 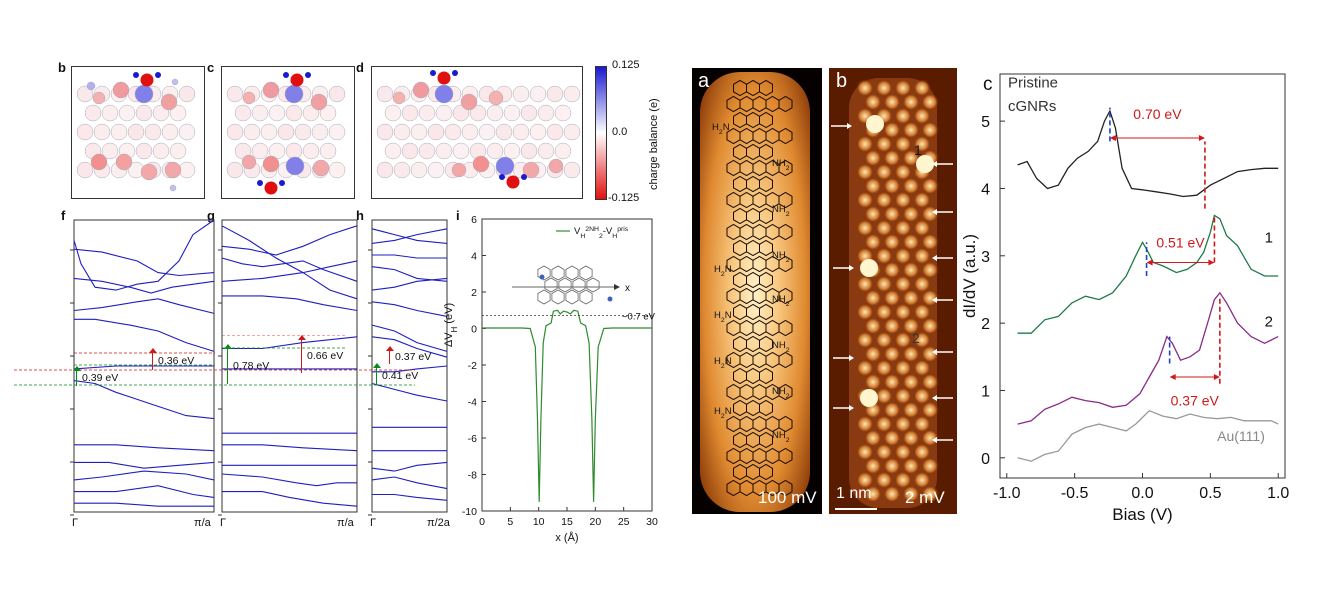 I want to click on amine-label-left: H2N, so click(x=723, y=317).